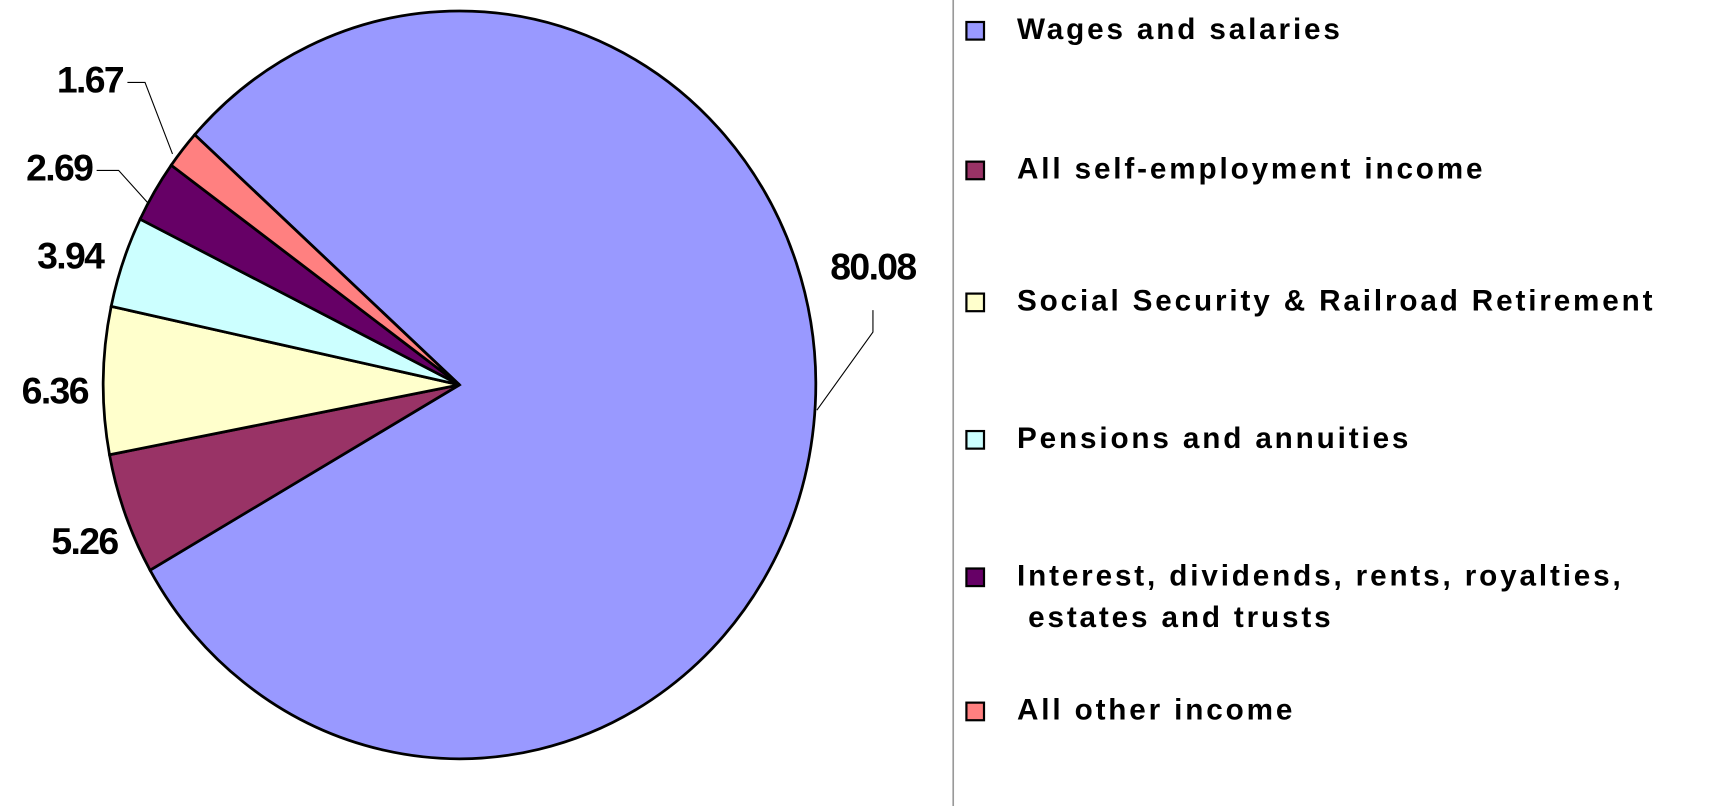  Describe the element at coordinates (1251, 168) in the screenshot. I see `legend-label: All self-employment income` at that location.